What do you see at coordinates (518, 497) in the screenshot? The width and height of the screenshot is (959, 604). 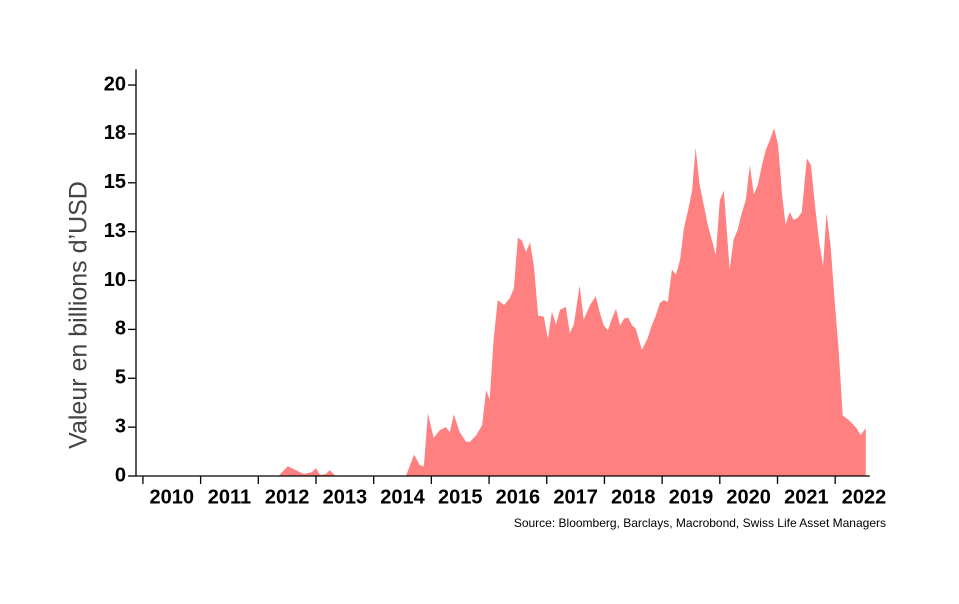 I see `x-tick-label: 2016` at bounding box center [518, 497].